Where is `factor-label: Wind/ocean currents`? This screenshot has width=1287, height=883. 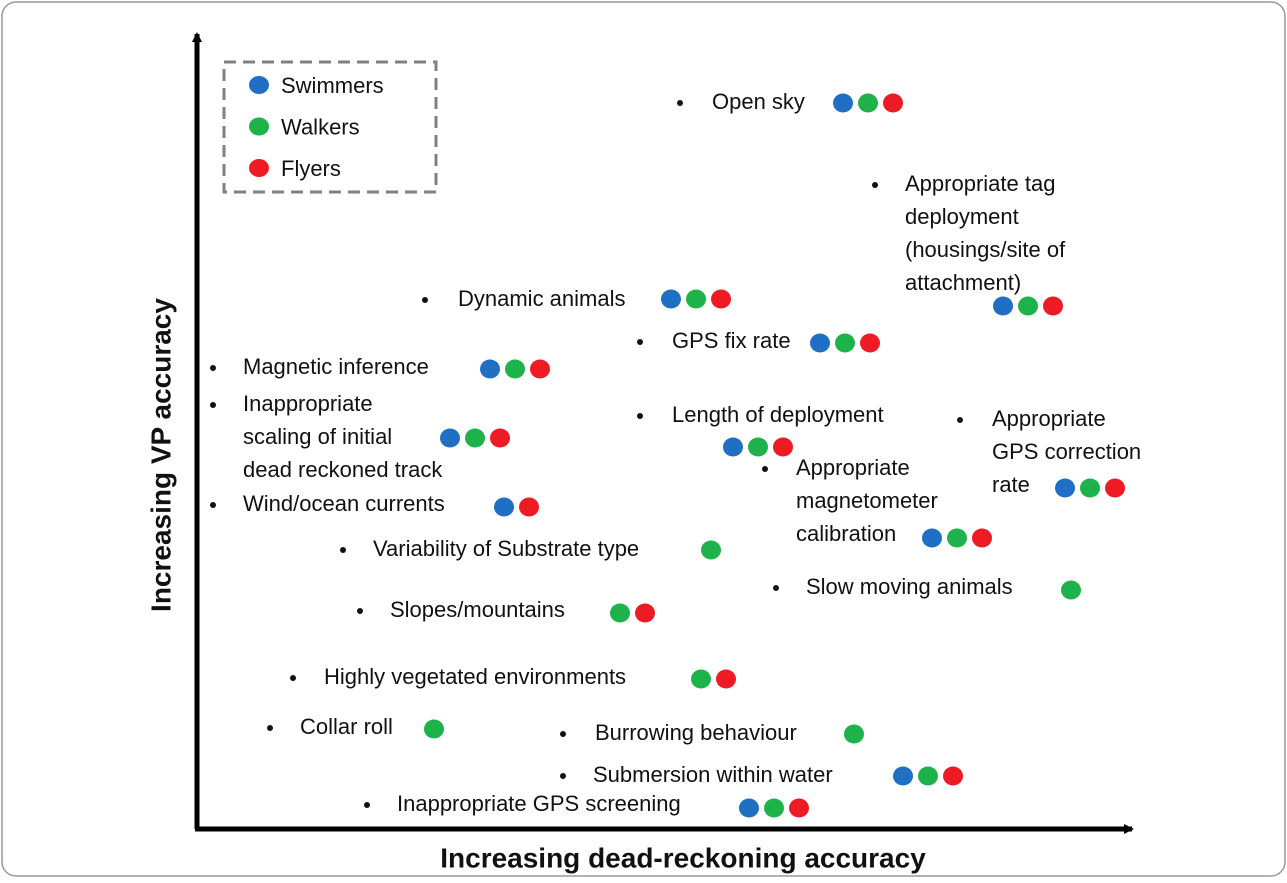
factor-label: Wind/ocean currents is located at coordinates (344, 503).